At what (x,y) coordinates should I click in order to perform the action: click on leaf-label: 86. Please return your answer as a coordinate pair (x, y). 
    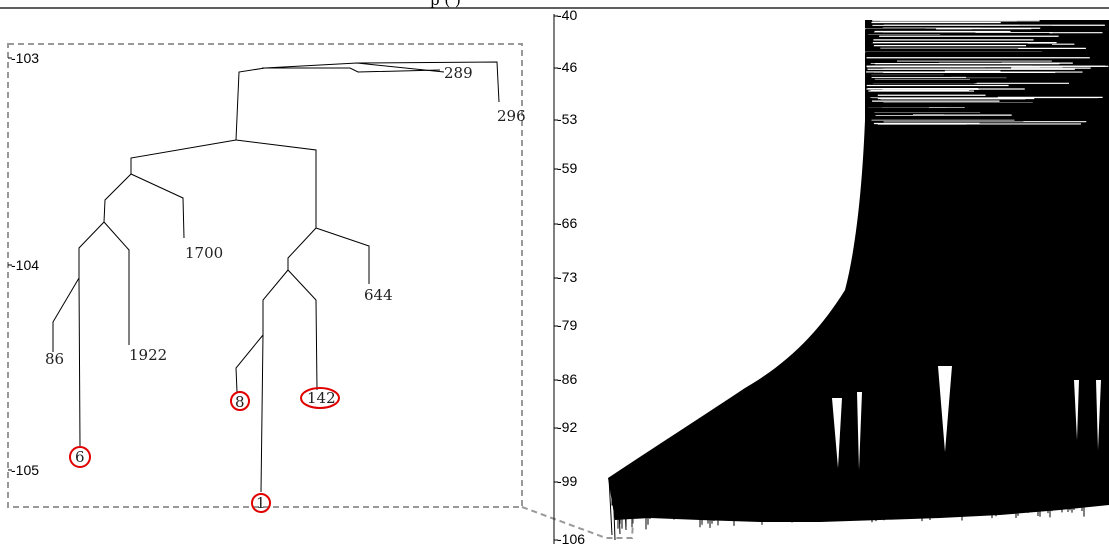
    Looking at the image, I should click on (54, 359).